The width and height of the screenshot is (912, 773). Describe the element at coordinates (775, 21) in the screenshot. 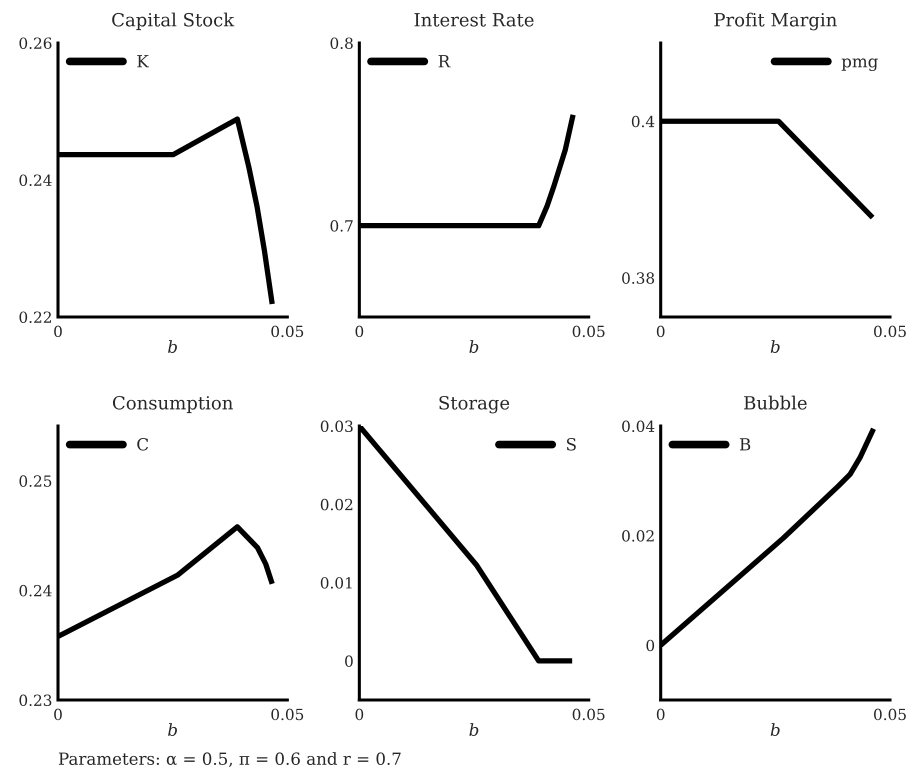

I see `chart-title: Profit Margin` at that location.